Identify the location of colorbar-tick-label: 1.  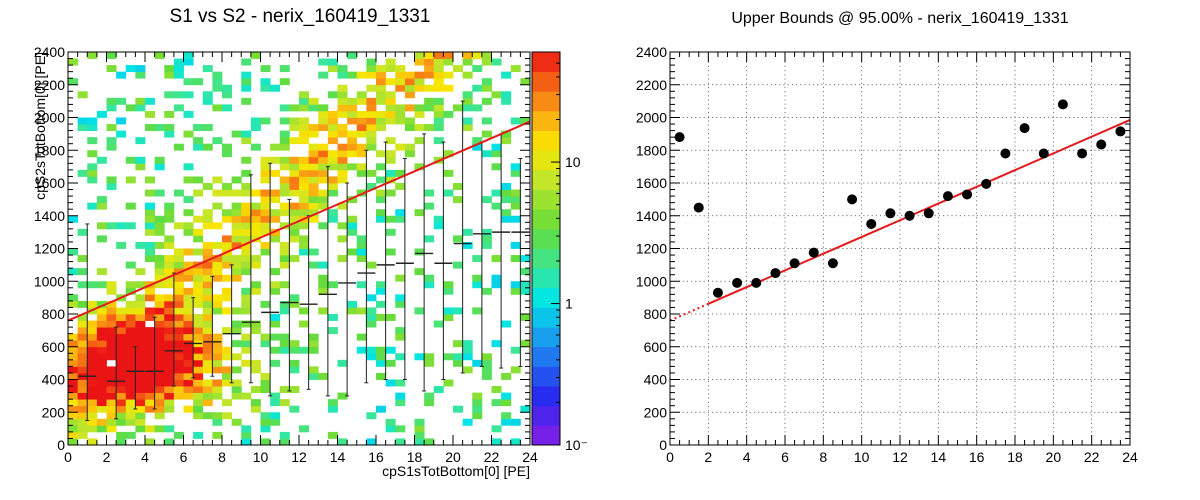
(569, 304).